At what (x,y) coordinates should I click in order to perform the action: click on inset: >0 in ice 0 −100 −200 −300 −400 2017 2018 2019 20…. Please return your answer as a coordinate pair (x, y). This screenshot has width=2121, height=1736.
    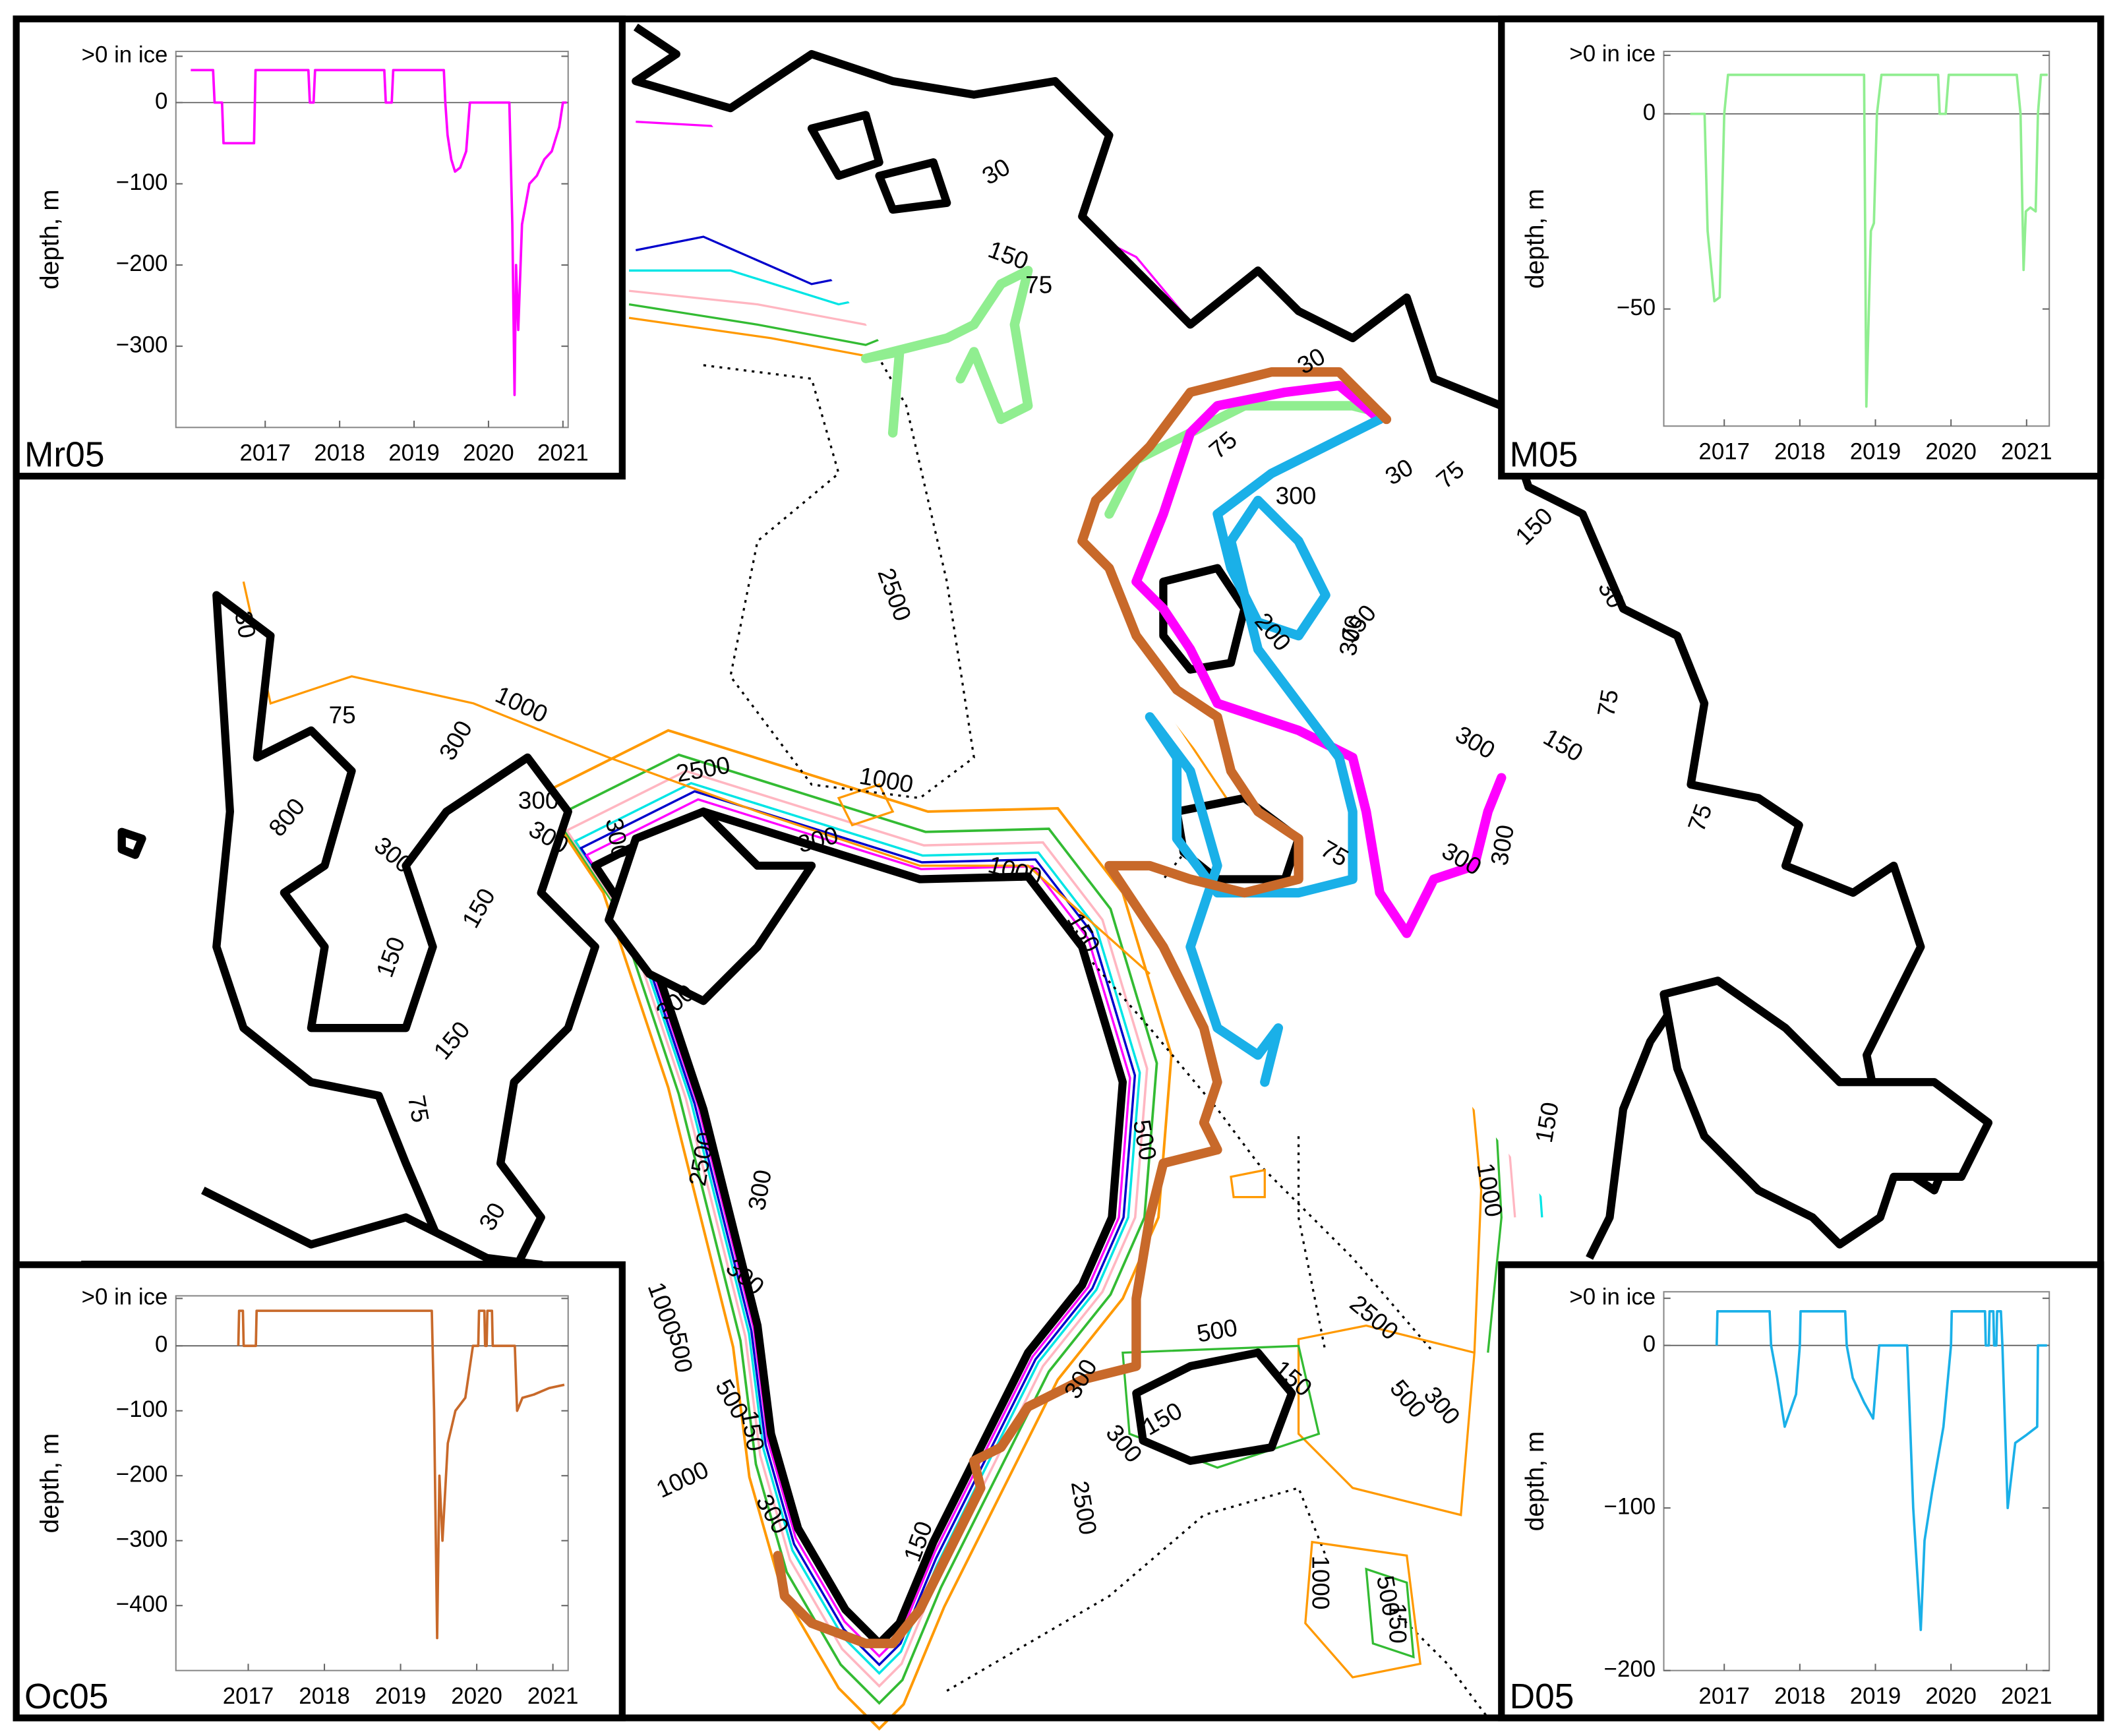
    Looking at the image, I should click on (319, 1491).